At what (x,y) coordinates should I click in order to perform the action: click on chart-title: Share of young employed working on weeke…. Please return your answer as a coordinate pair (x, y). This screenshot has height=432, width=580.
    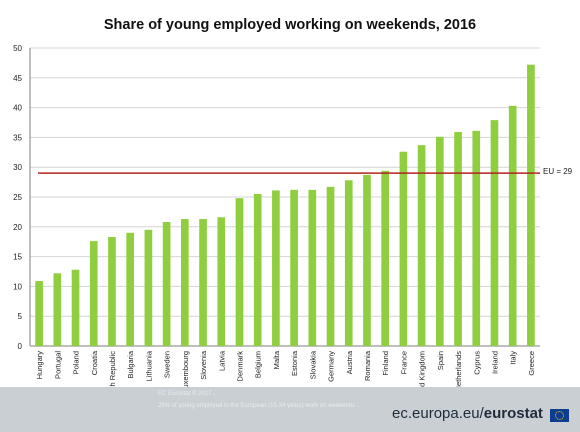
    Looking at the image, I should click on (290, 25).